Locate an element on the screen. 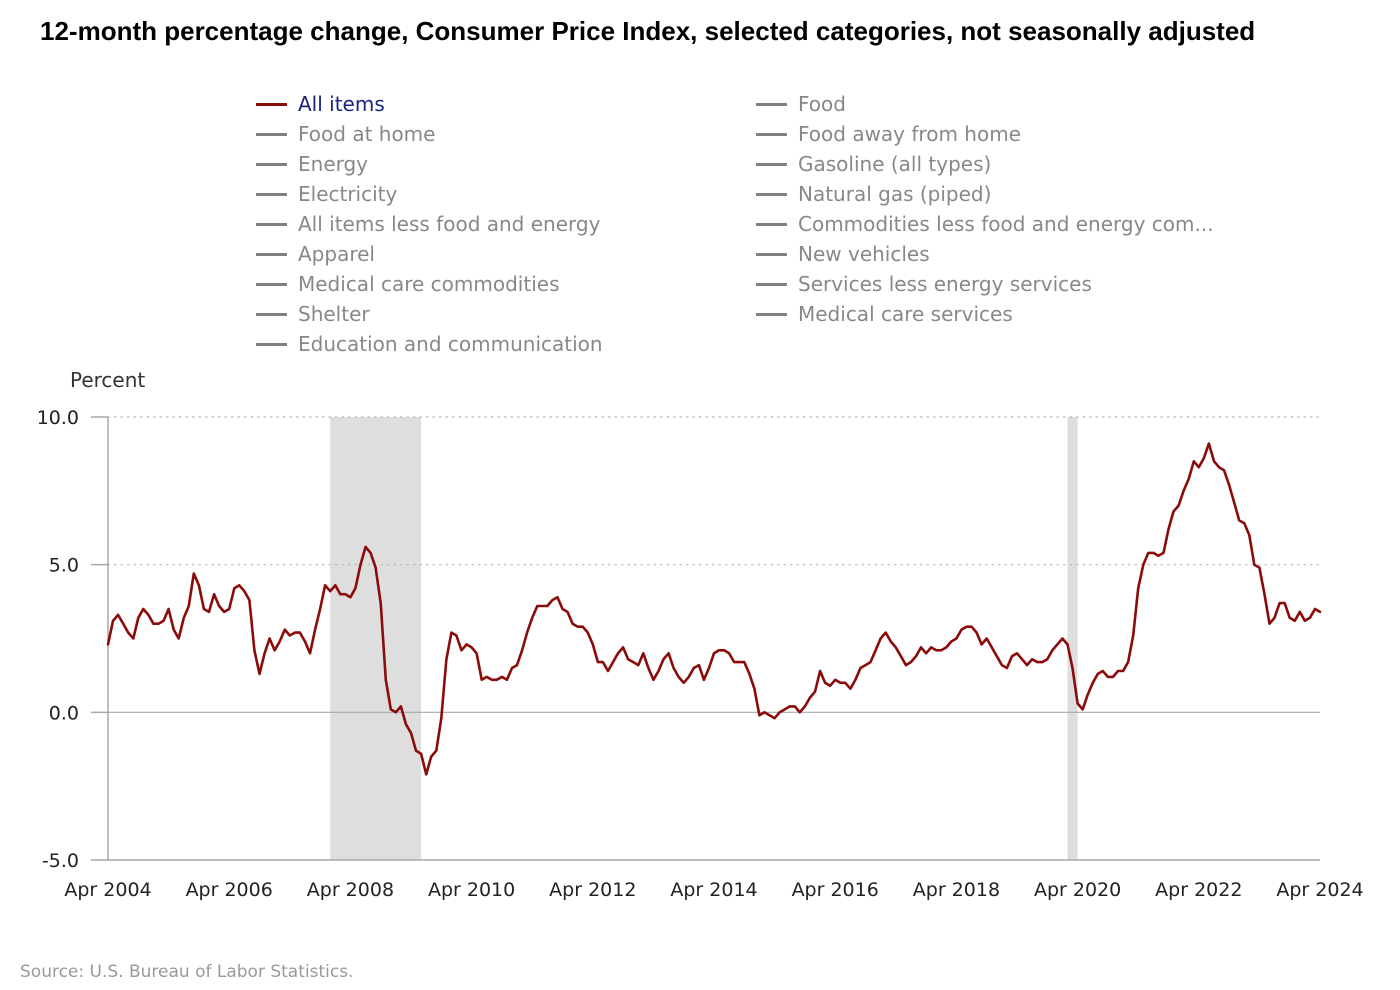  legend-item: Electricity is located at coordinates (326, 194).